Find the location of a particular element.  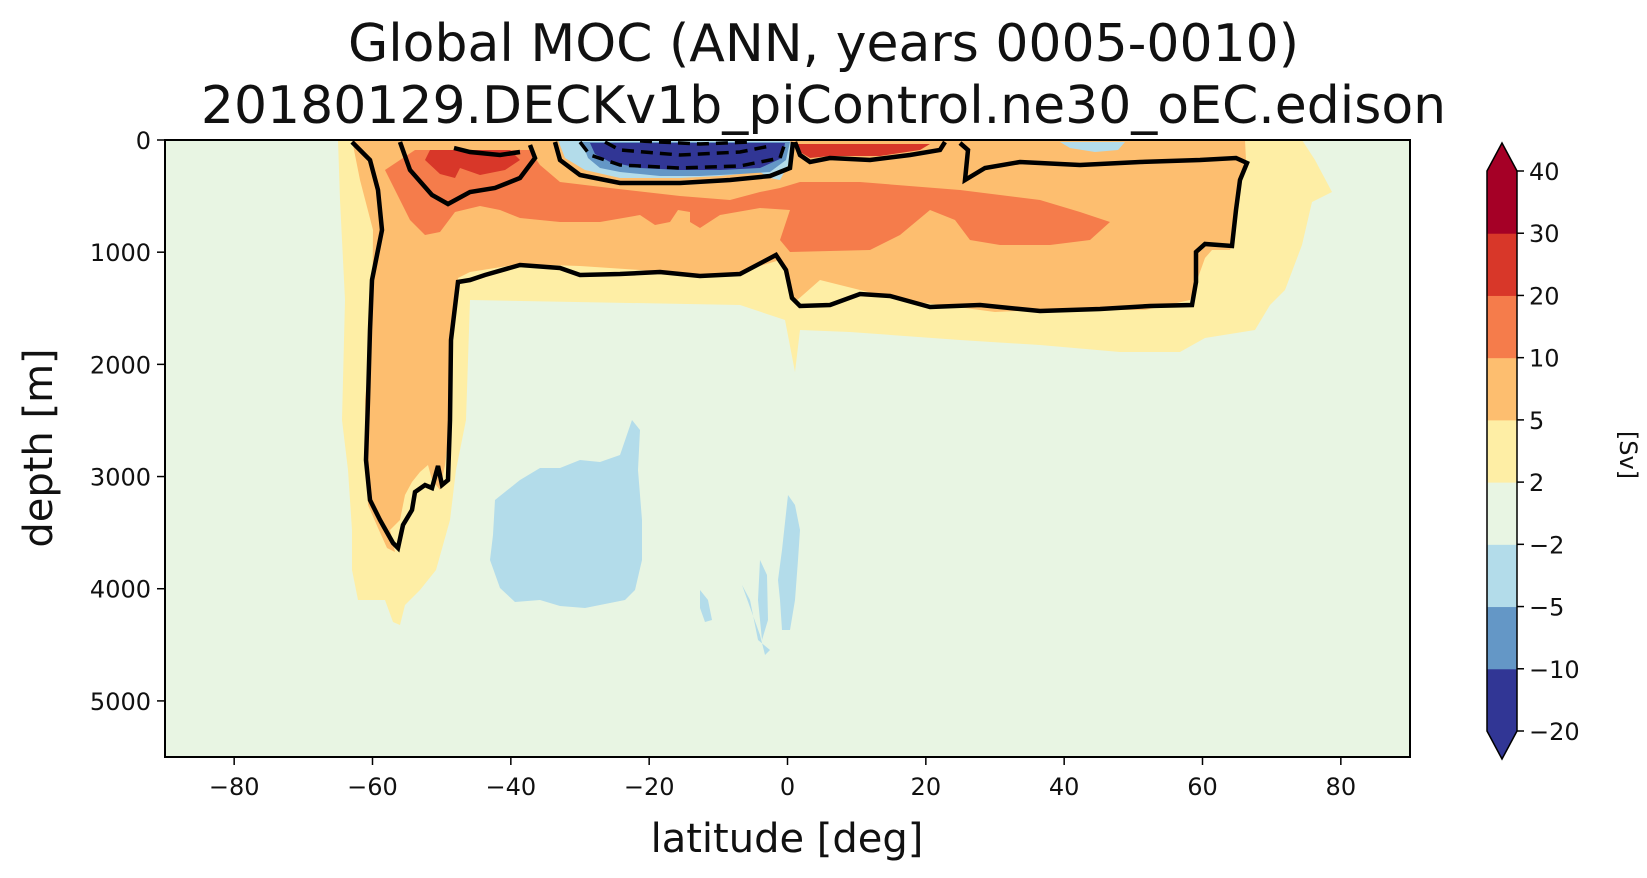

colorbar-label: [Sv] is located at coordinates (1628, 455).